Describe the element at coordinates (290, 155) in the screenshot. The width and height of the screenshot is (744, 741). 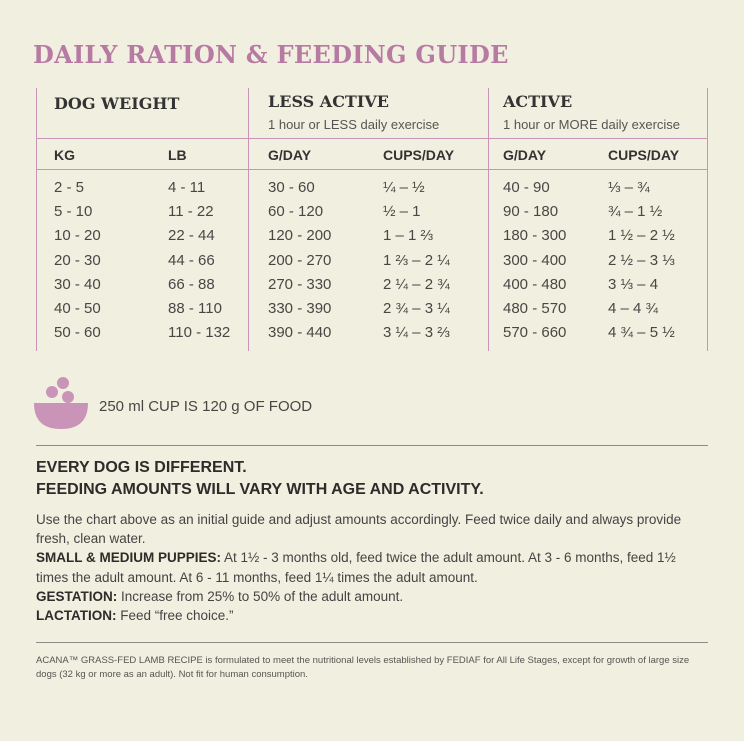
I see `col-header-less-gday: G/DAY` at that location.